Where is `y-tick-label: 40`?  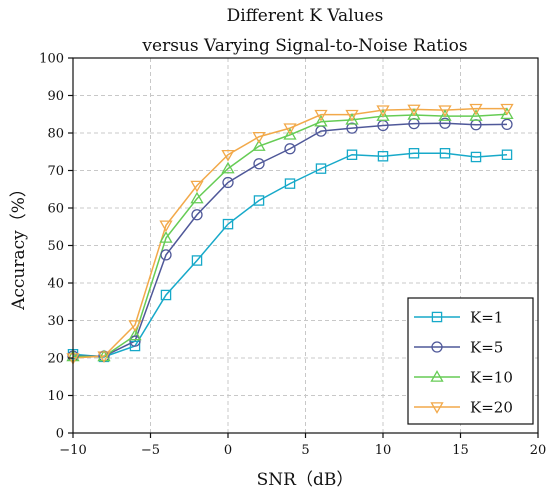
y-tick-label: 40 is located at coordinates (55, 284).